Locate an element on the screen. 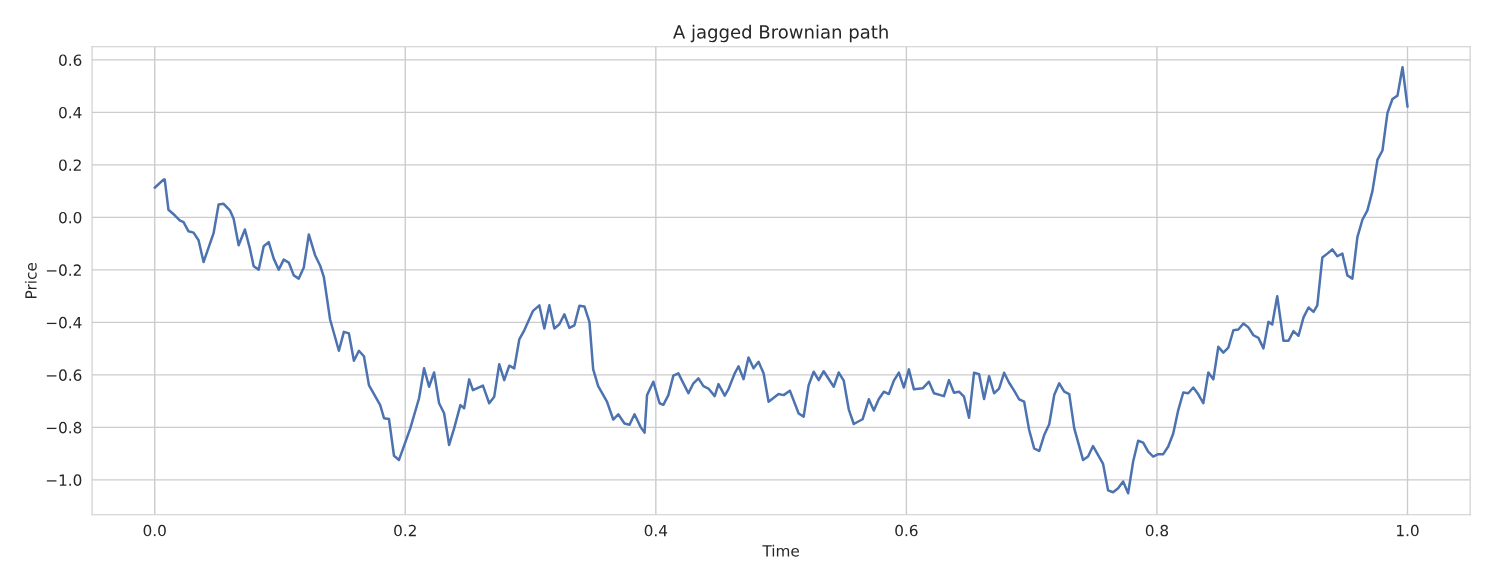  y-tick-label: −0.2 is located at coordinates (63, 270).